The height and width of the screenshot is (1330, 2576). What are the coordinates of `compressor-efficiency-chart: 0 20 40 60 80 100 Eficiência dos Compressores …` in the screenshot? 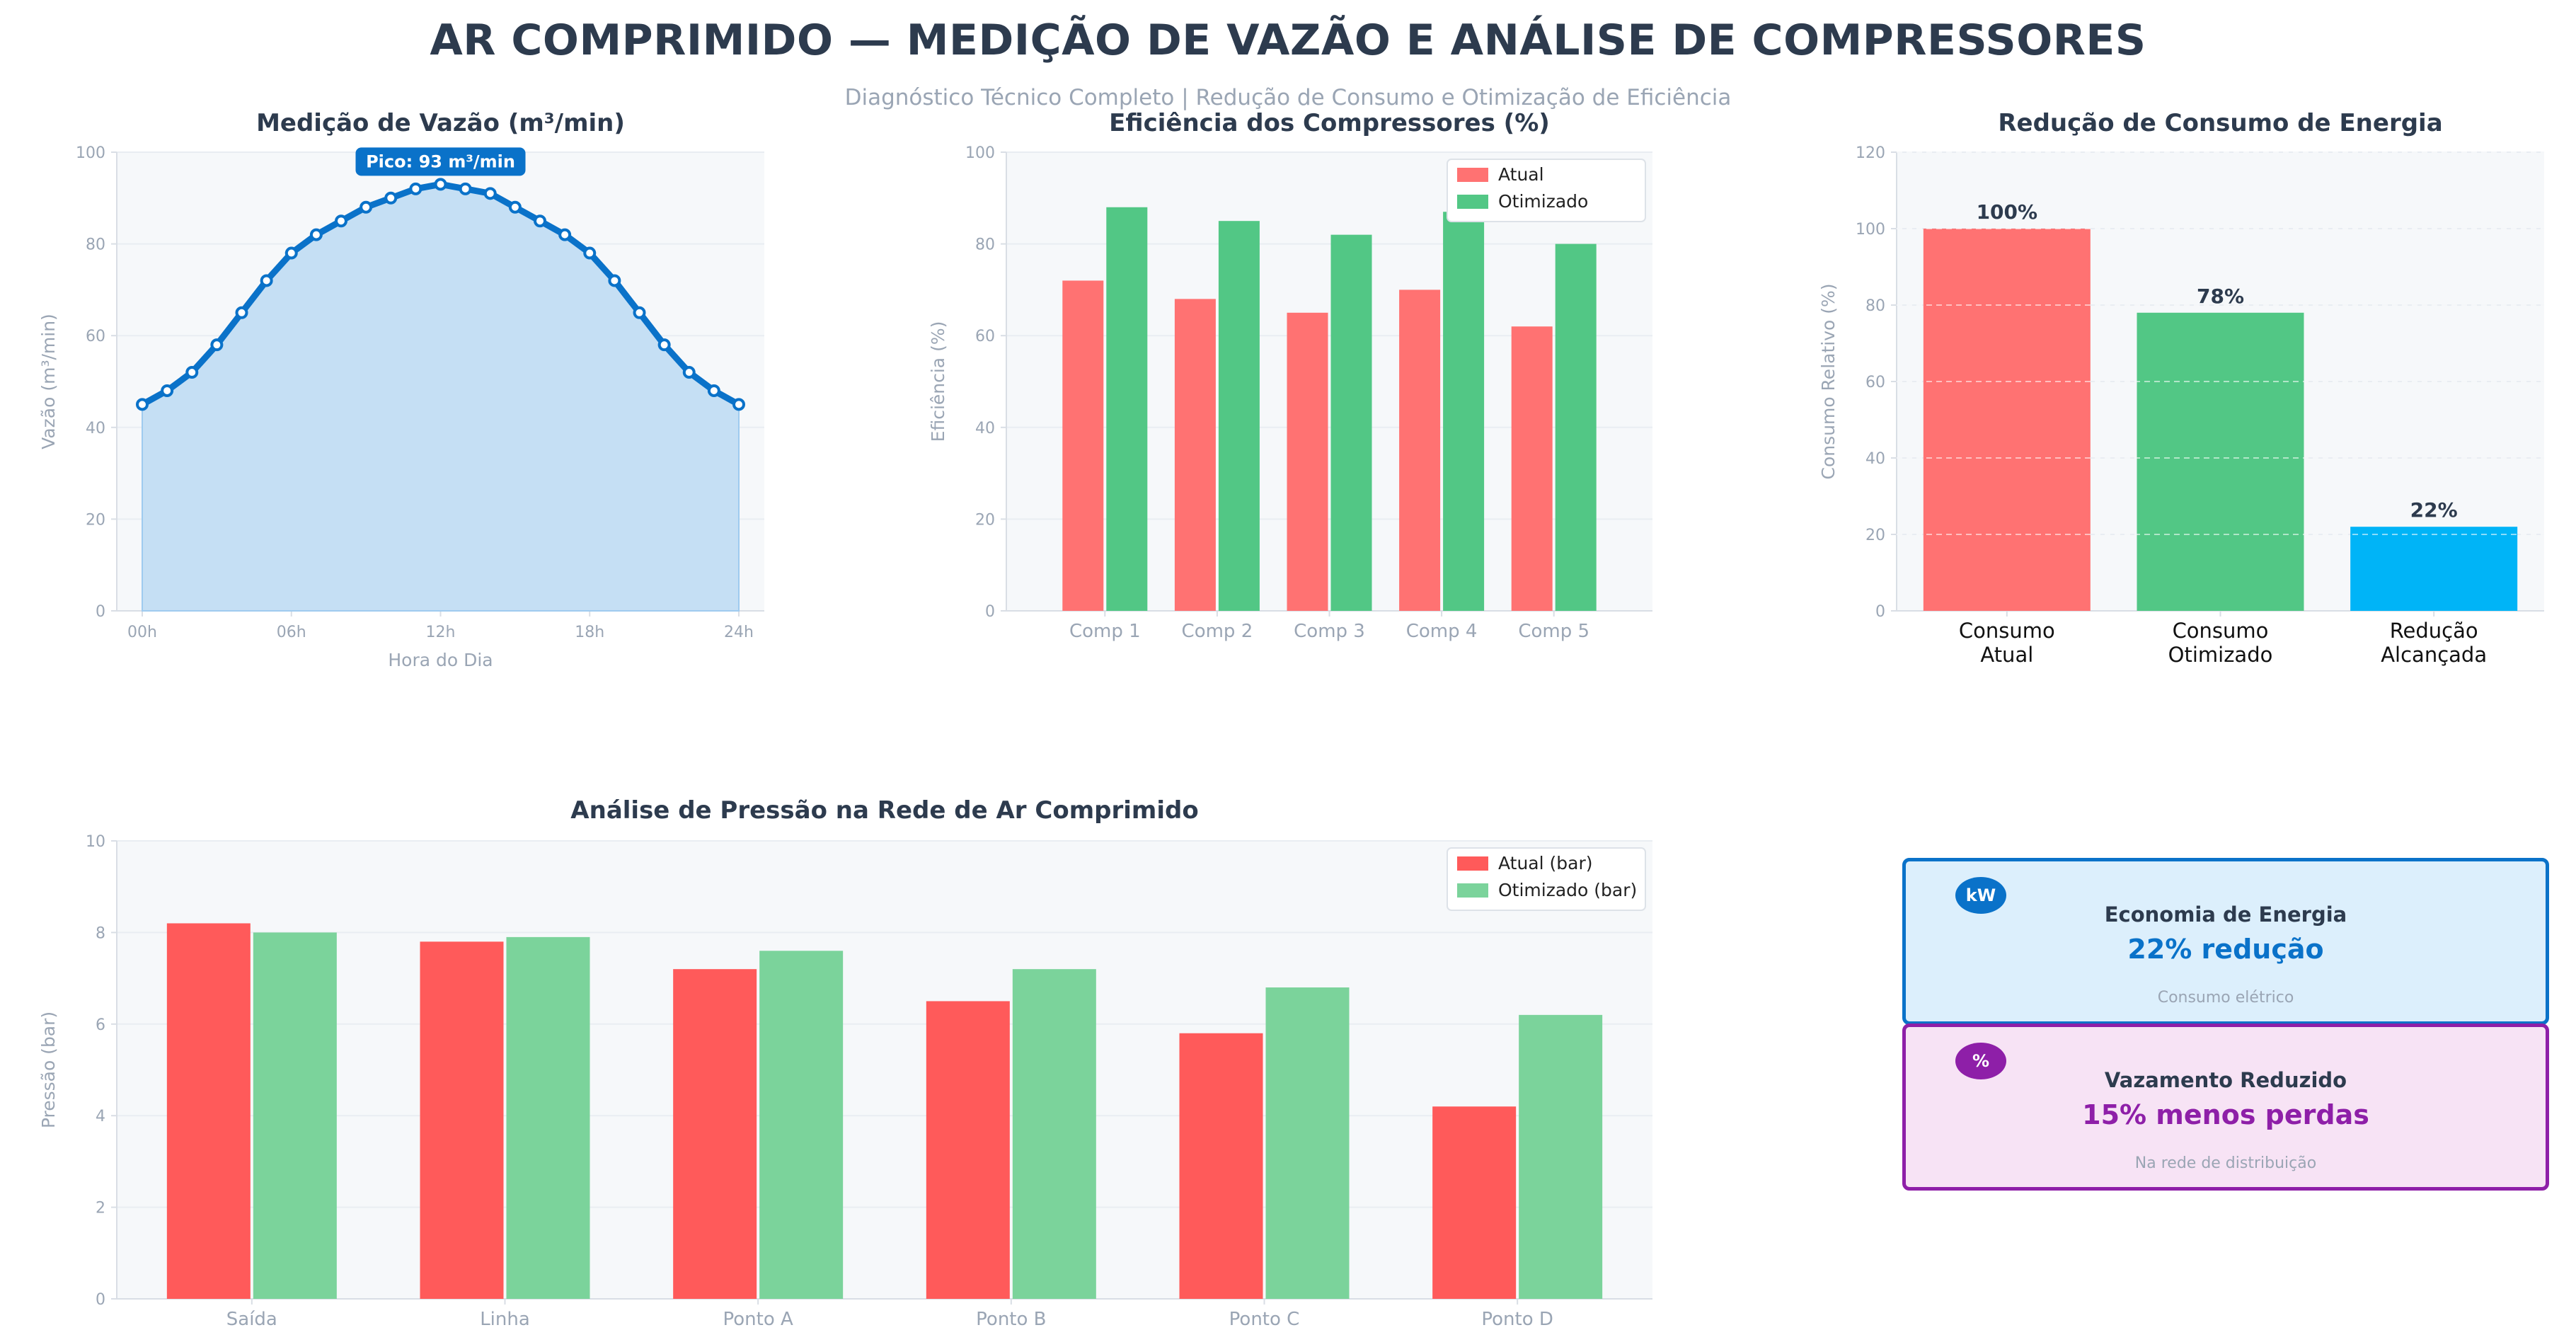 It's located at (1290, 375).